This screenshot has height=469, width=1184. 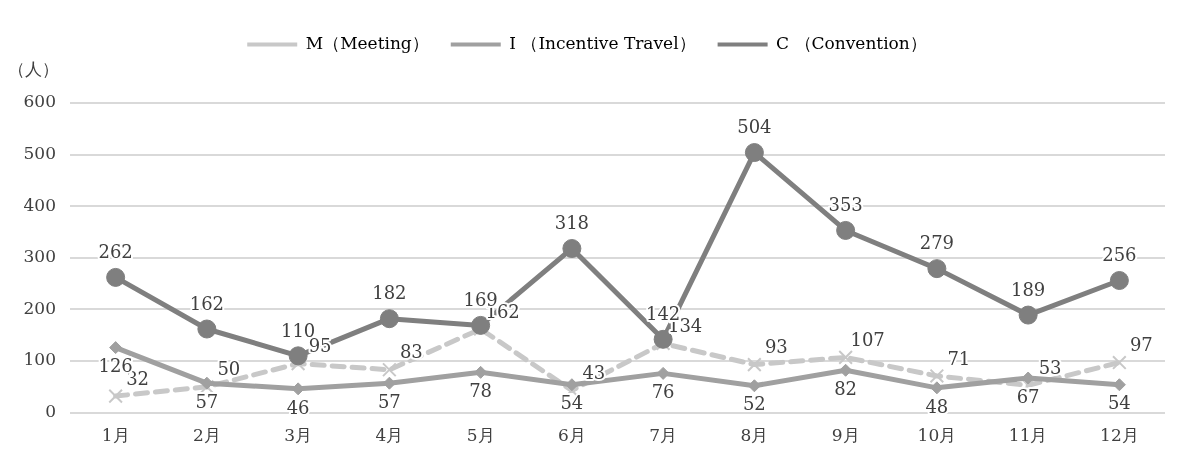 What do you see at coordinates (937, 243) in the screenshot?
I see `data-label: 279` at bounding box center [937, 243].